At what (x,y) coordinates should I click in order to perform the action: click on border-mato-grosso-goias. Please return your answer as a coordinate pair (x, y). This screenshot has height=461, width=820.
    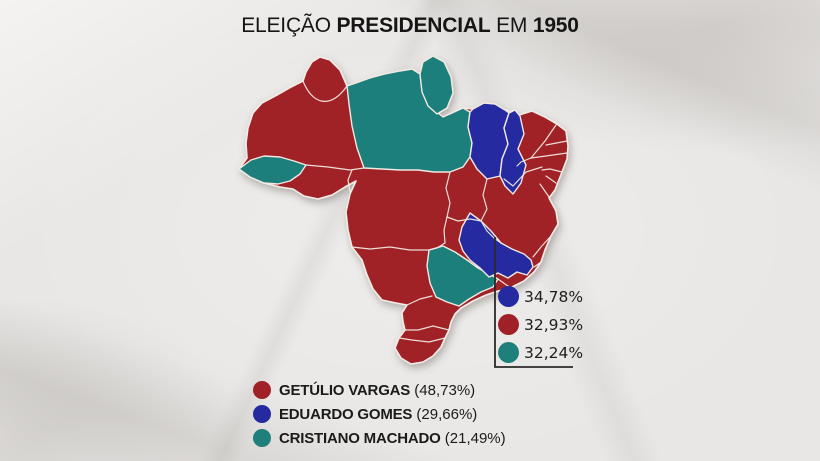
    Looking at the image, I should click on (445, 230).